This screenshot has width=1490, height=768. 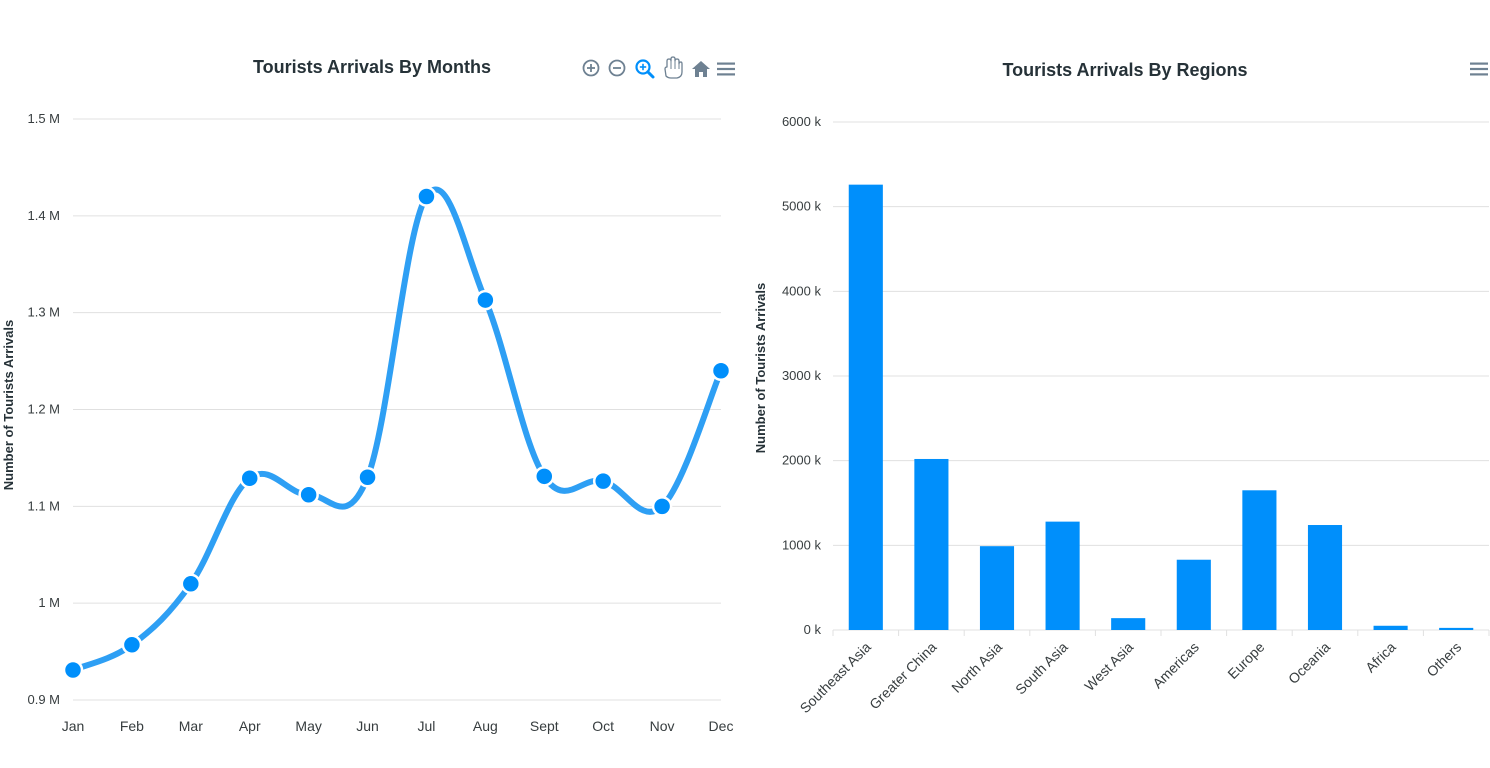 What do you see at coordinates (43, 118) in the screenshot?
I see `y-tick-label: 1.5 M` at bounding box center [43, 118].